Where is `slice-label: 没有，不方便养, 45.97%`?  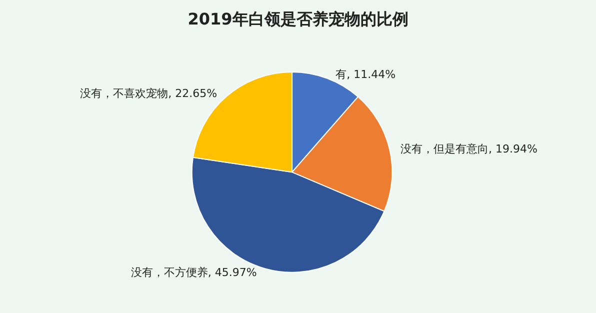 slice-label: 没有，不方便养, 45.97% is located at coordinates (193, 272).